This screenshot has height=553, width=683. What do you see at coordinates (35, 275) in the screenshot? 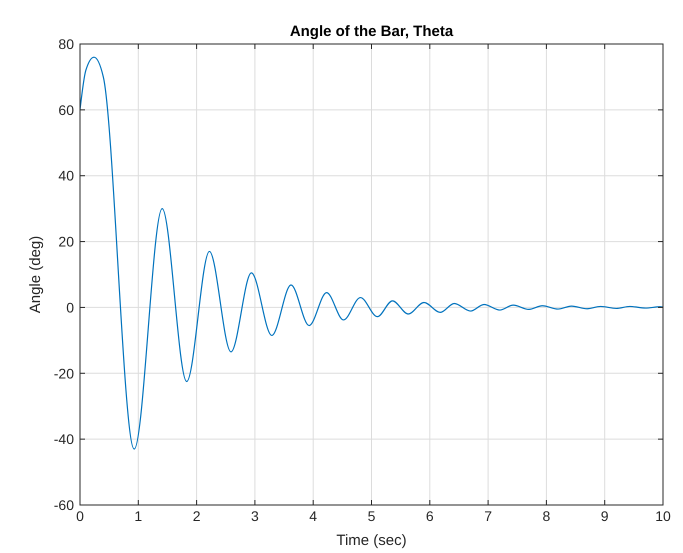
I see `y-axis-title: Angle (deg)` at bounding box center [35, 275].